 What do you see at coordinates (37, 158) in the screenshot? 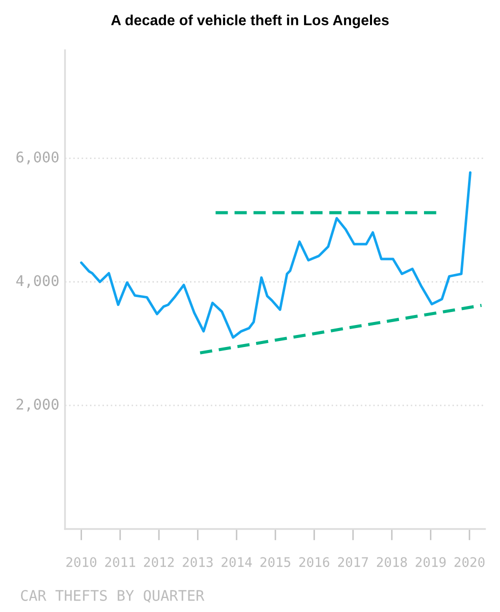
I see `y-tick-label: 6,000` at bounding box center [37, 158].